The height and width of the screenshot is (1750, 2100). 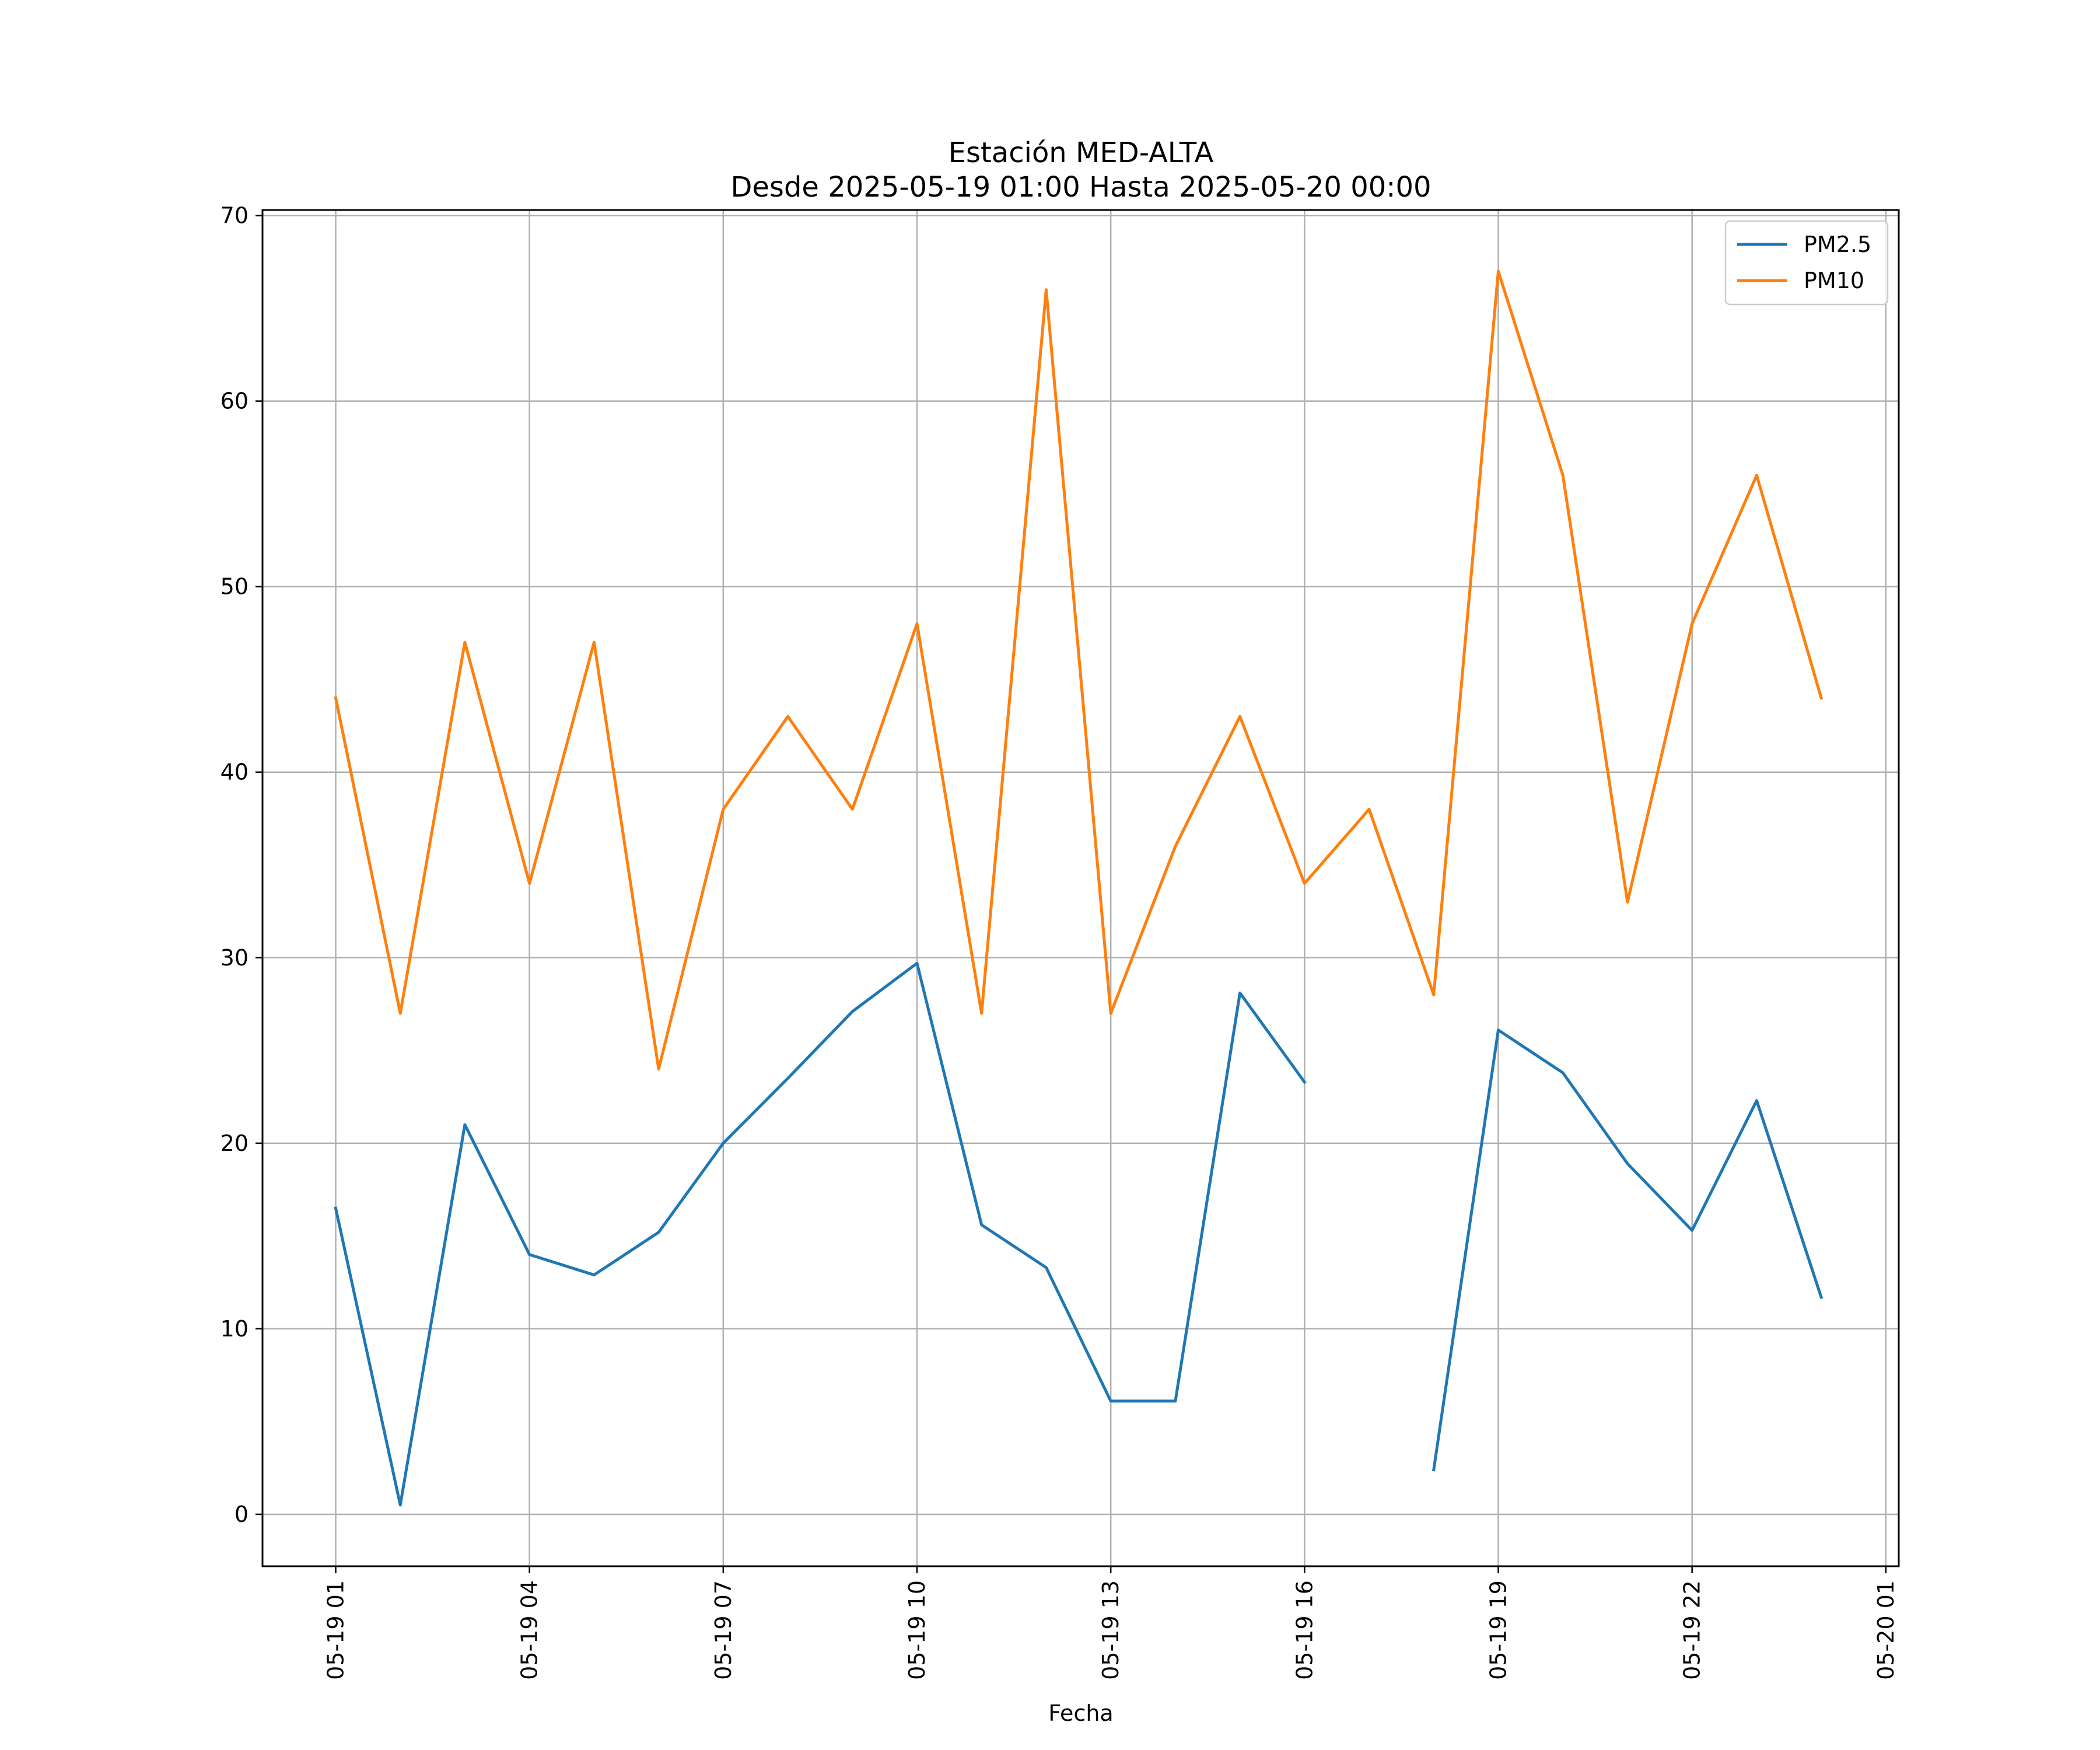 I want to click on y-tick-label: 60, so click(x=235, y=401).